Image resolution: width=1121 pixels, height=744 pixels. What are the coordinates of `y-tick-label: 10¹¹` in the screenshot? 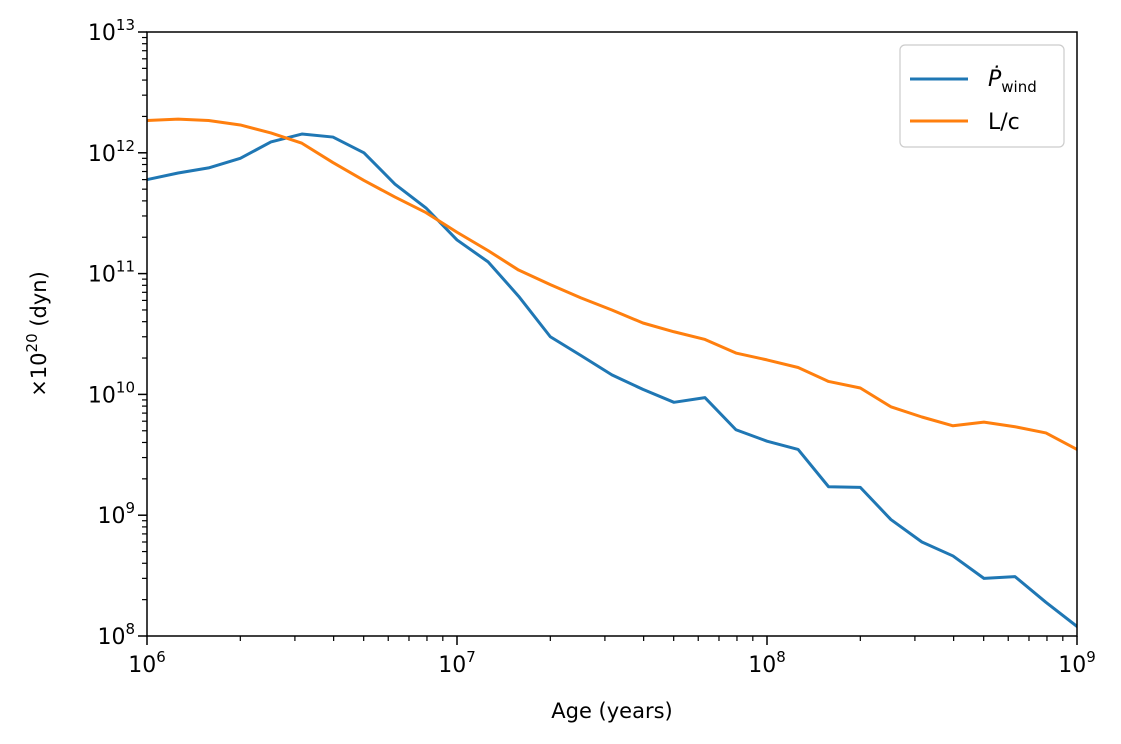 It's located at (111, 273).